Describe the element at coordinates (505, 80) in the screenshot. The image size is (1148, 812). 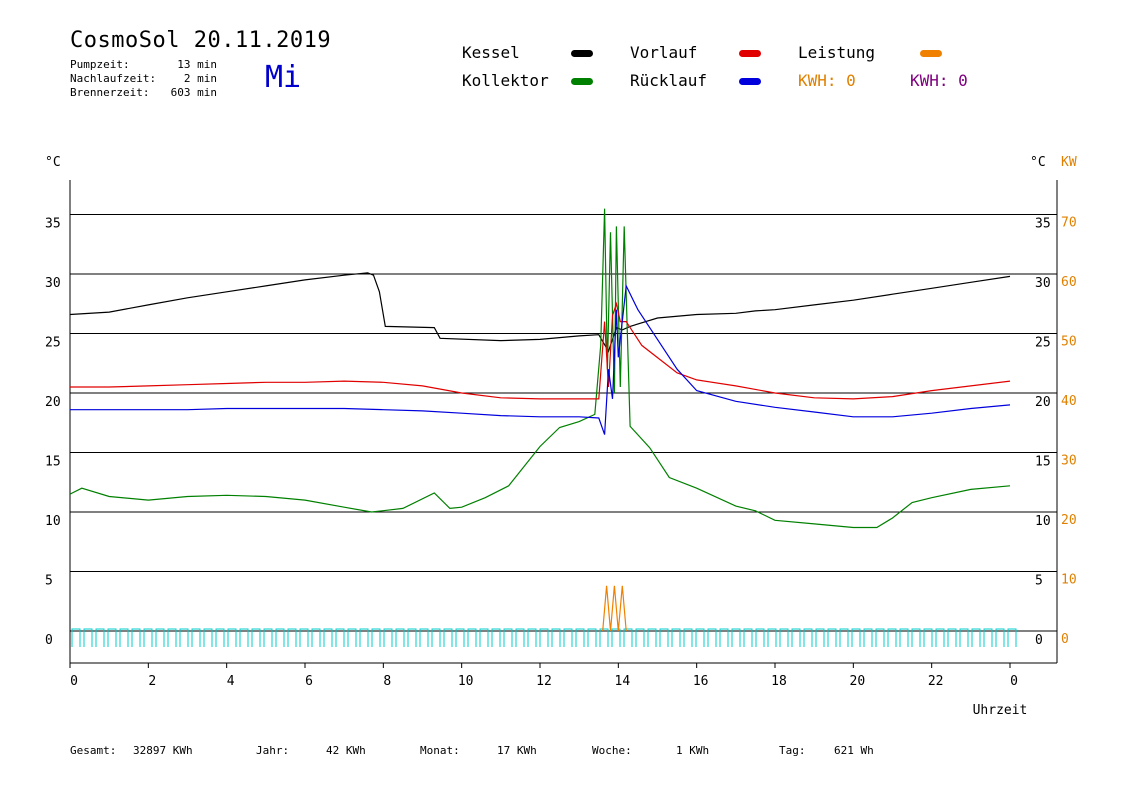
I see `legend-kollektor-label: Kollektor` at that location.